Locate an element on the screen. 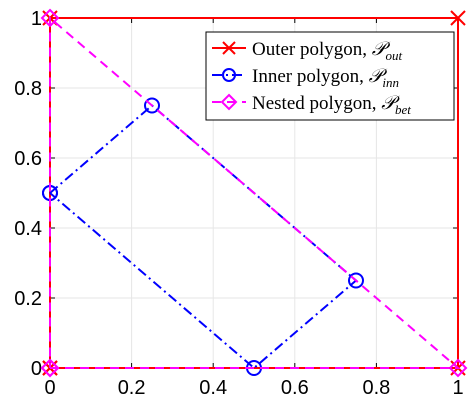 The width and height of the screenshot is (474, 404). legend-box is located at coordinates (330, 76).